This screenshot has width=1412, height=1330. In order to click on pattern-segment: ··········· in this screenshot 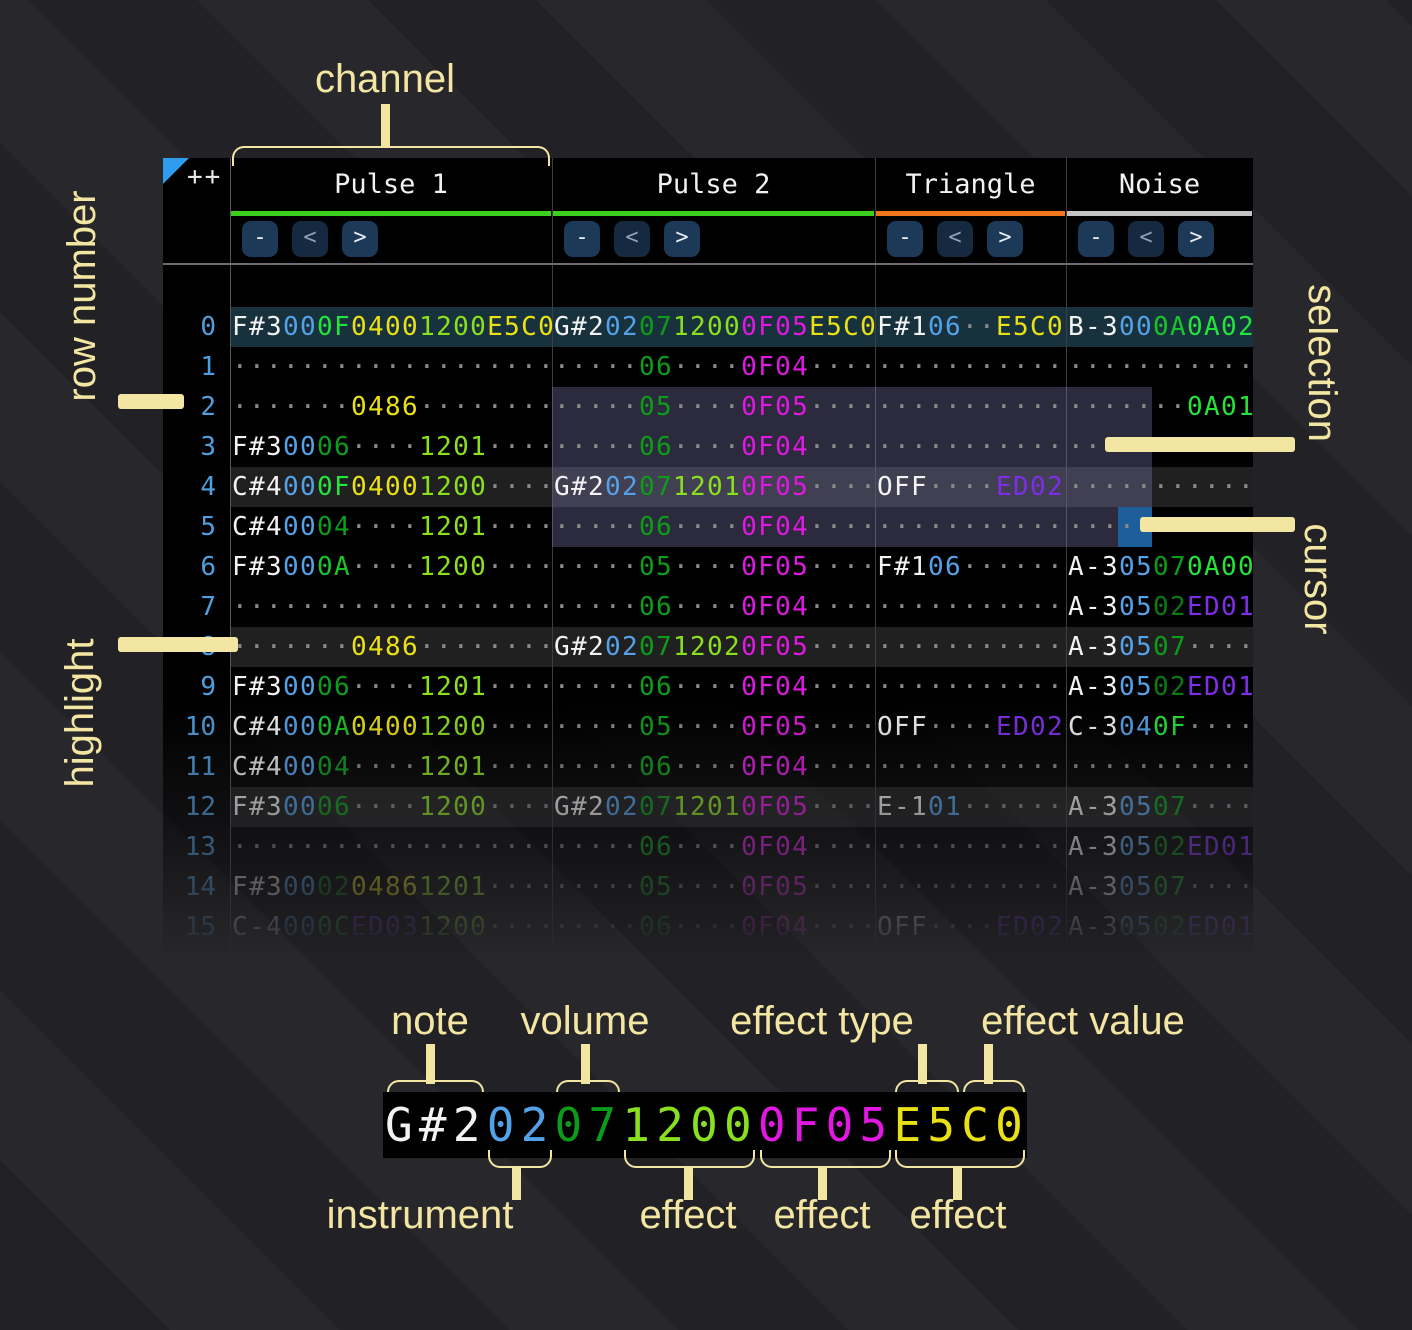, I will do `click(971, 687)`.